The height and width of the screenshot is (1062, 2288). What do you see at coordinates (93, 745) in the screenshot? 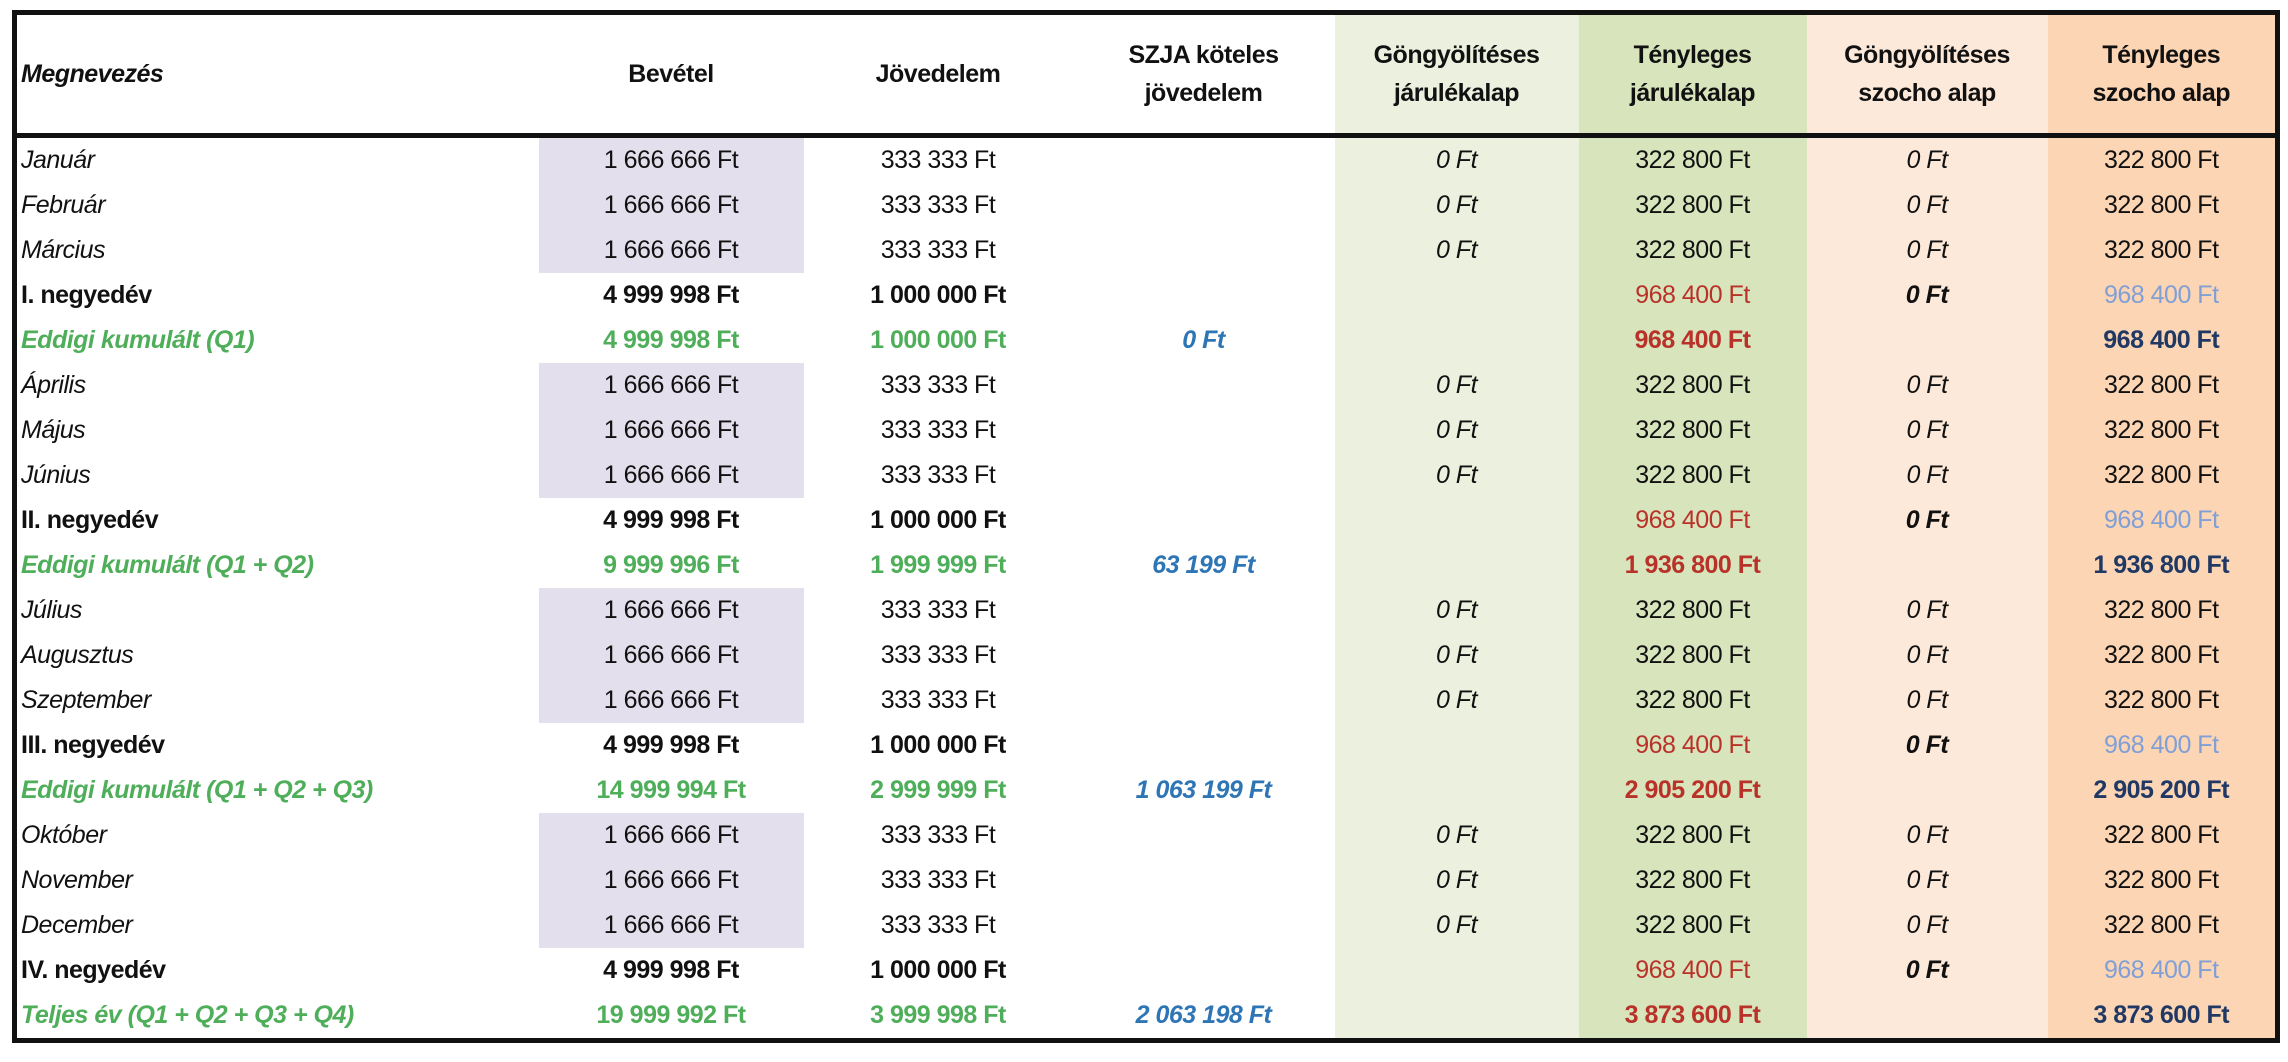
I see `cell-name: III. negyedév` at bounding box center [93, 745].